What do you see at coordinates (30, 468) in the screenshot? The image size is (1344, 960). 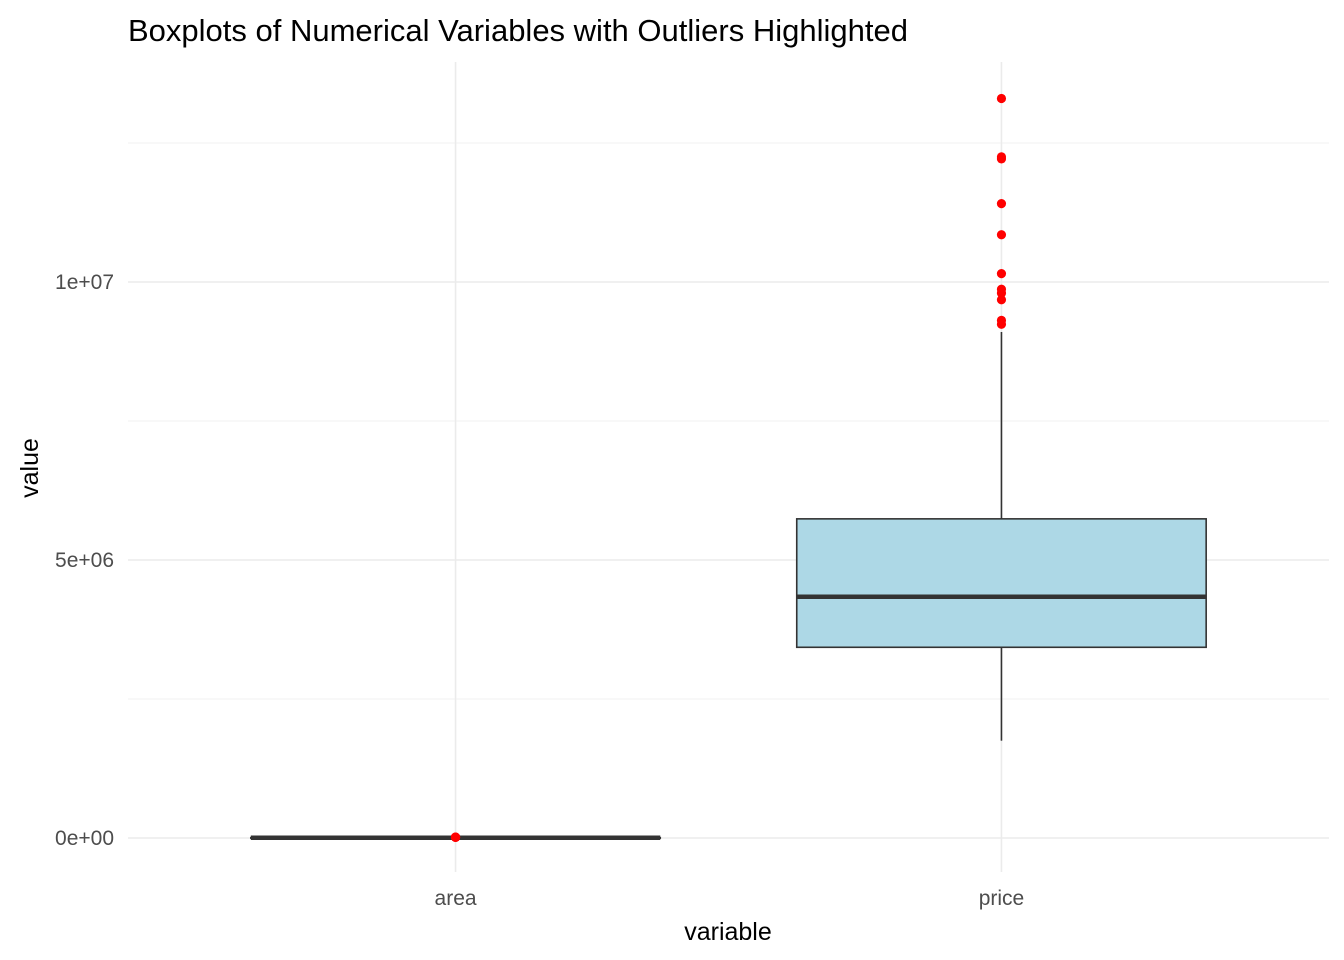 I see `y-axis-title: value` at bounding box center [30, 468].